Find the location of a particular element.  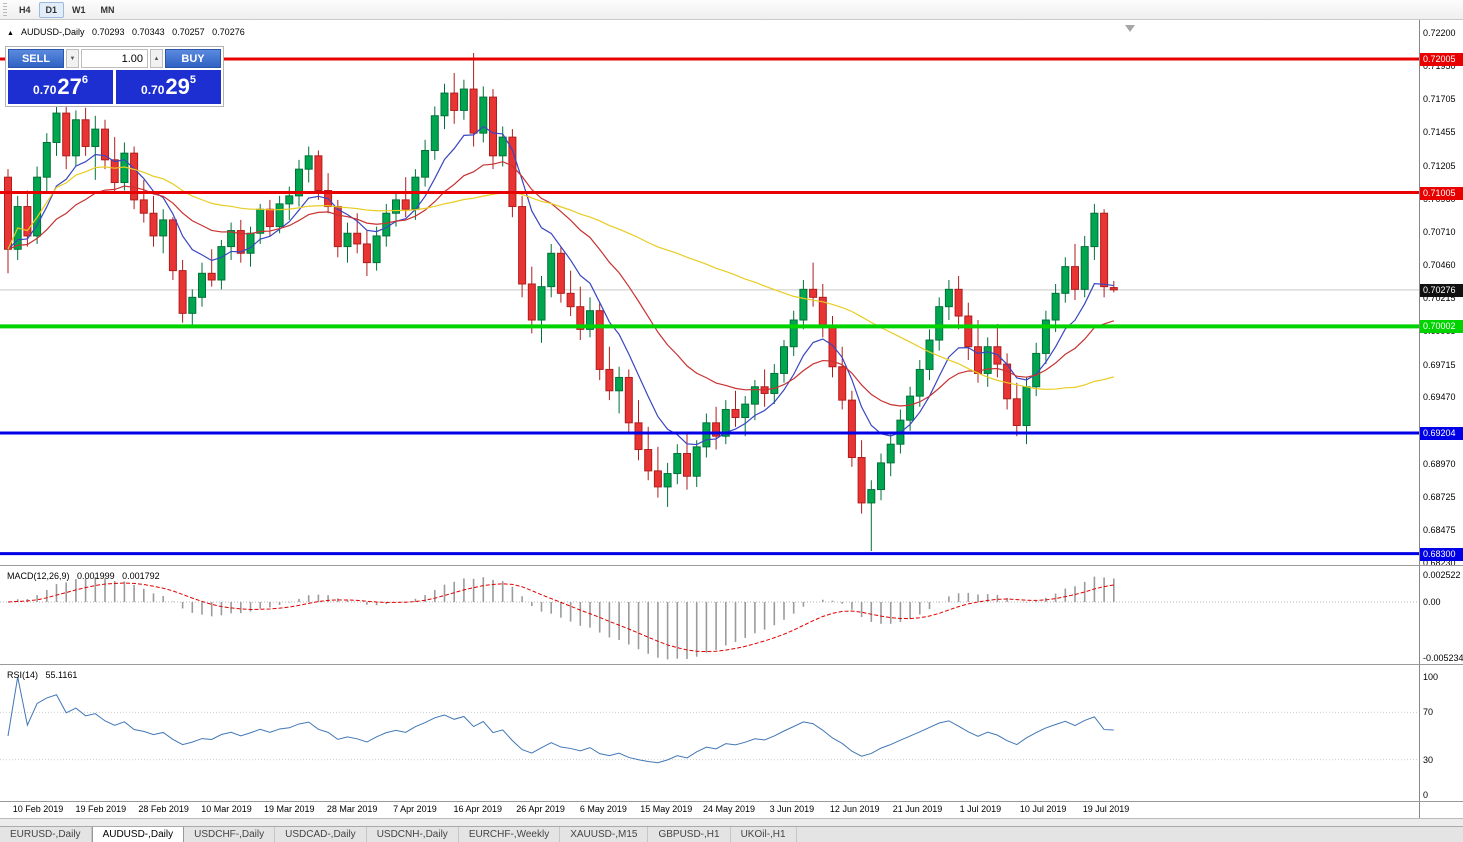

timeframe-d1-button: D1 is located at coordinates (51, 9).